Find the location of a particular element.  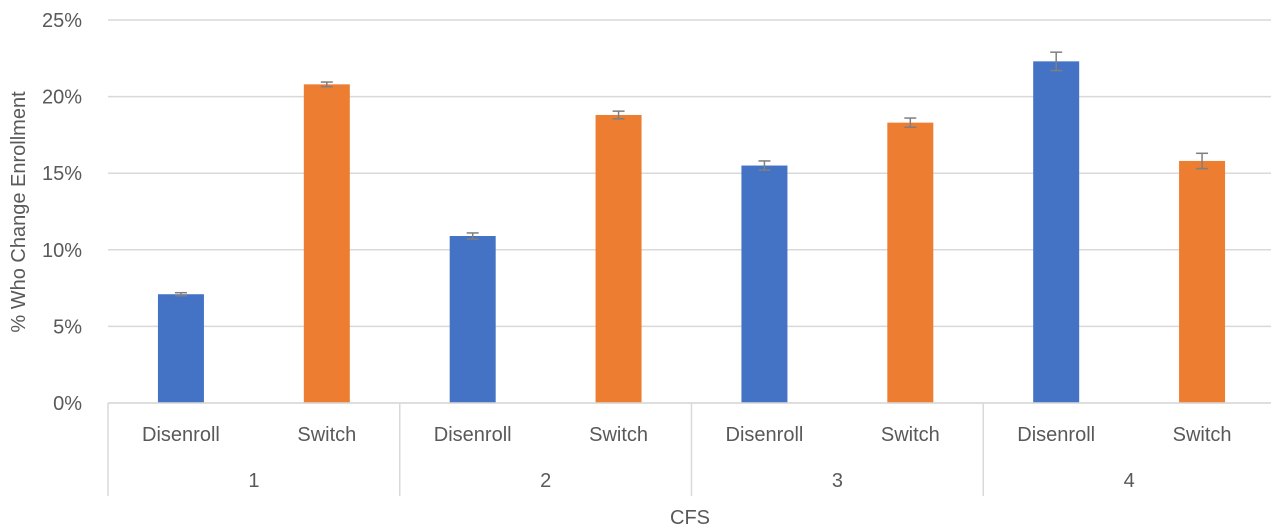

y-tick-label: 20% is located at coordinates (62, 98).